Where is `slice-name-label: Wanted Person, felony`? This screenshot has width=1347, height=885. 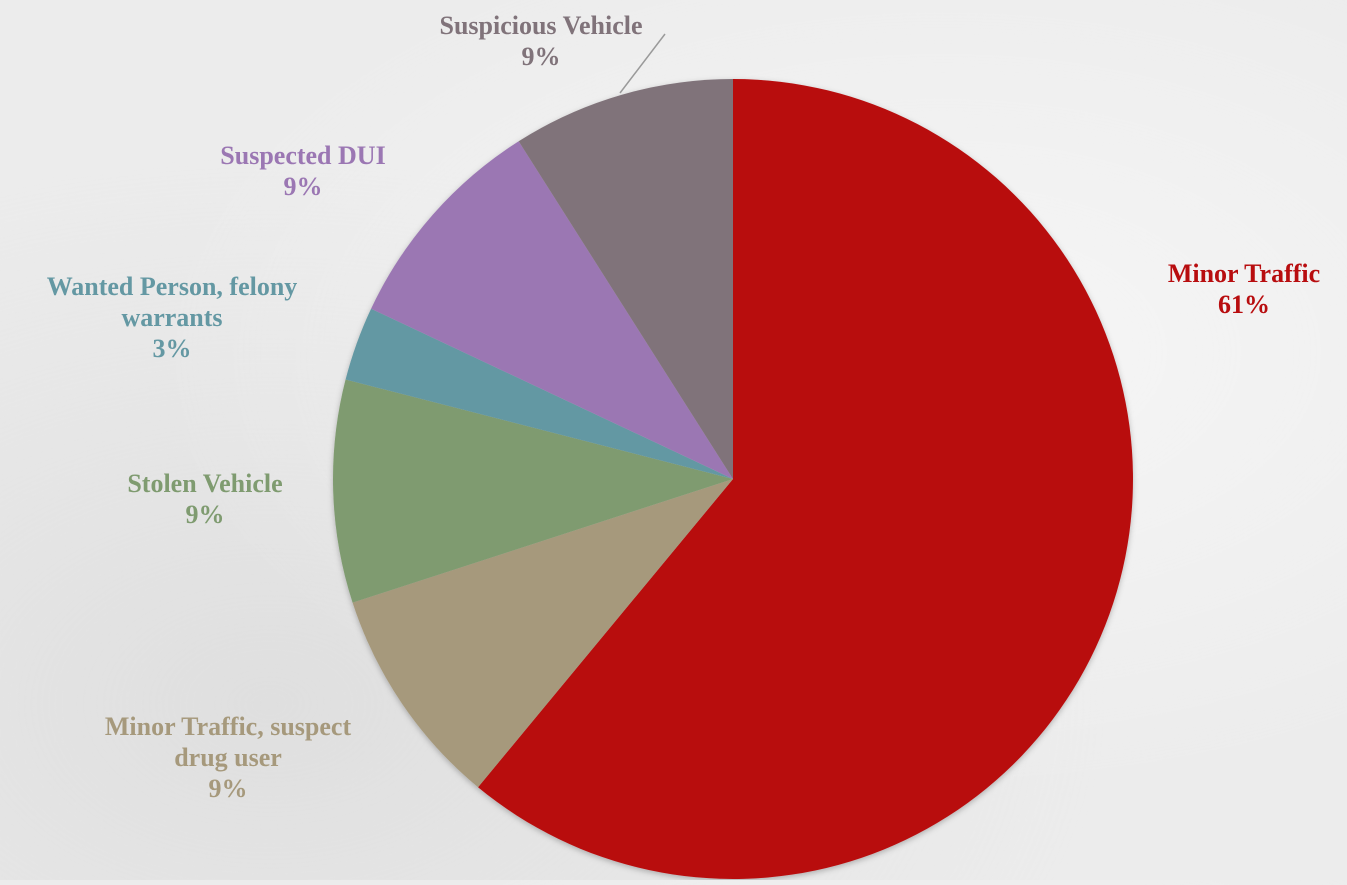
slice-name-label: Wanted Person, felony is located at coordinates (172, 286).